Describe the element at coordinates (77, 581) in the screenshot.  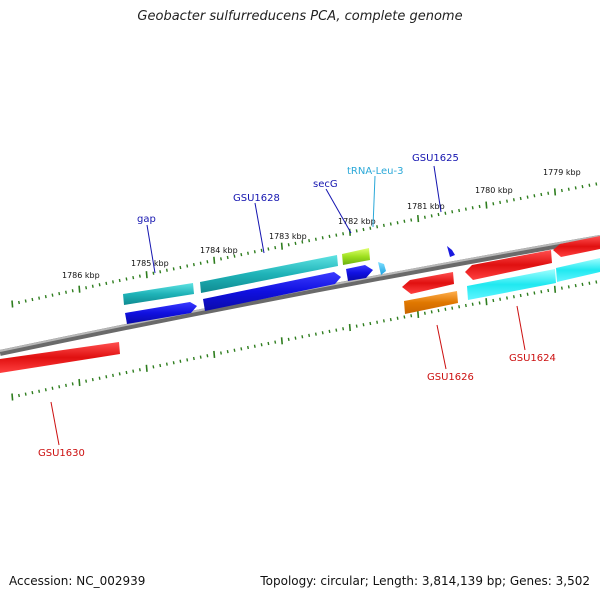
I see `accession-text: Accession: NC_002939` at that location.